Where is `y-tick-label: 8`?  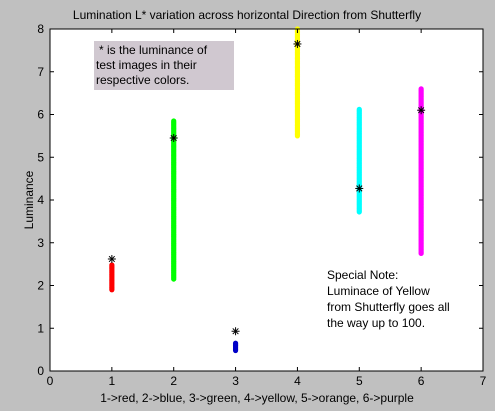 y-tick-label: 8 is located at coordinates (40, 29).